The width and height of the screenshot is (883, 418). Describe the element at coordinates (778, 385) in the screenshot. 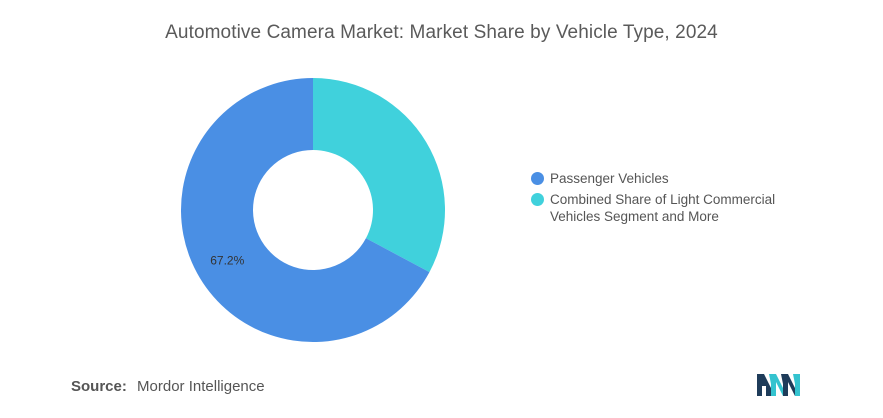

I see `mordor-intelligence-logo-icon` at that location.